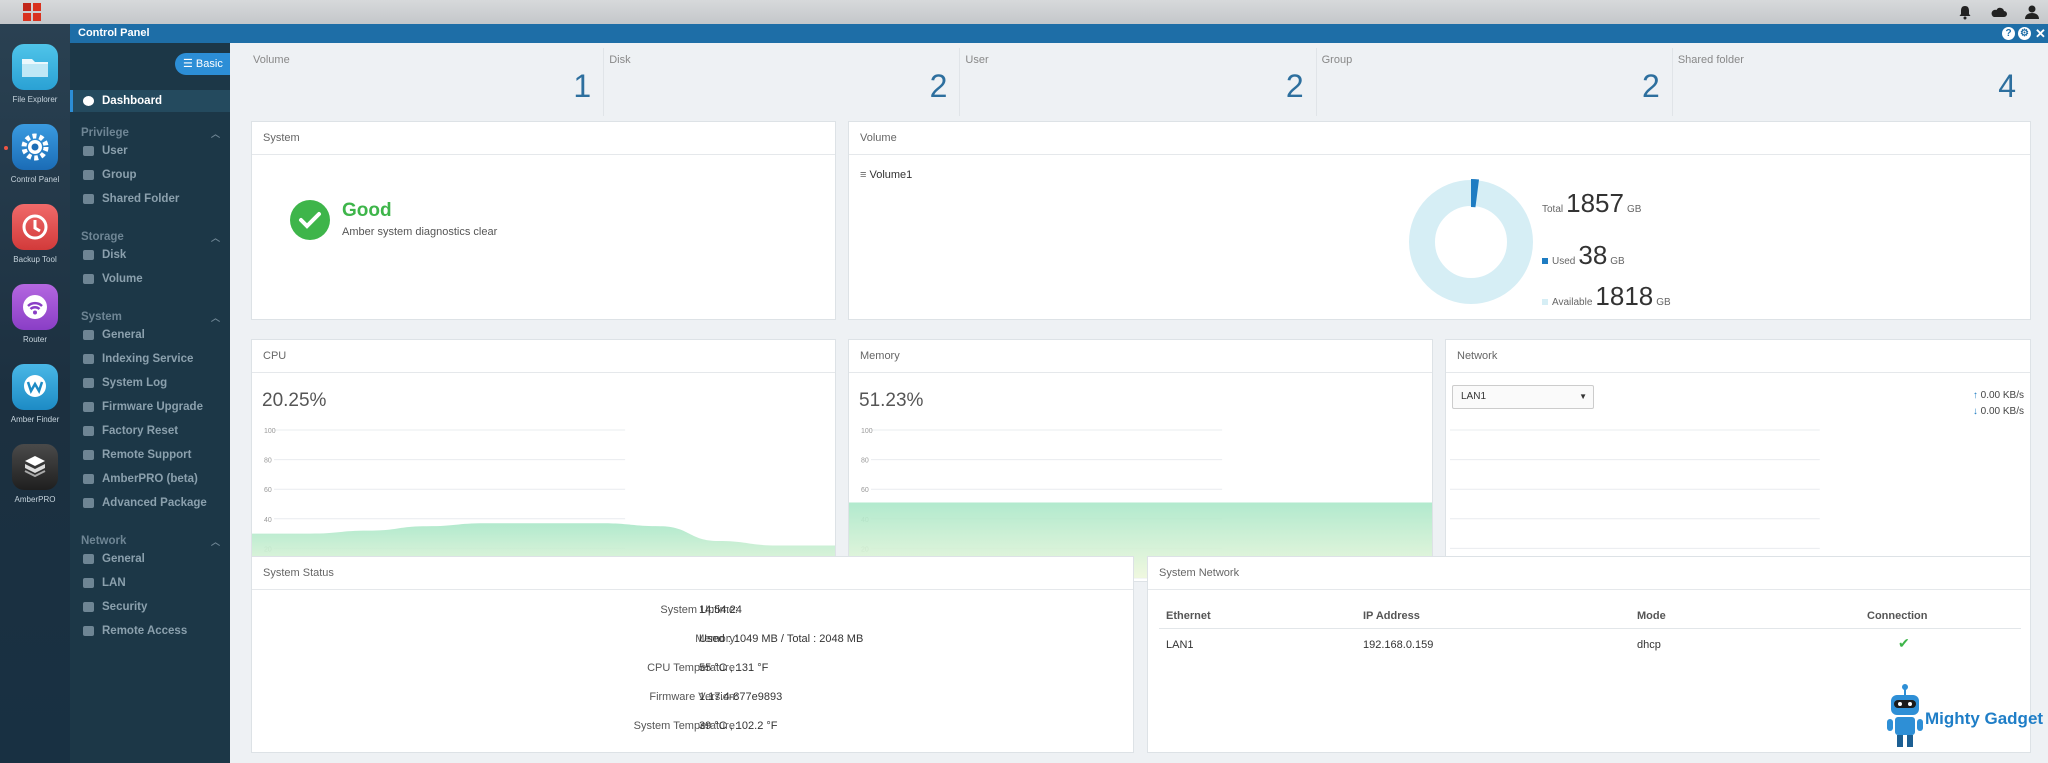  I want to click on nav-system-log: System Log, so click(150, 383).